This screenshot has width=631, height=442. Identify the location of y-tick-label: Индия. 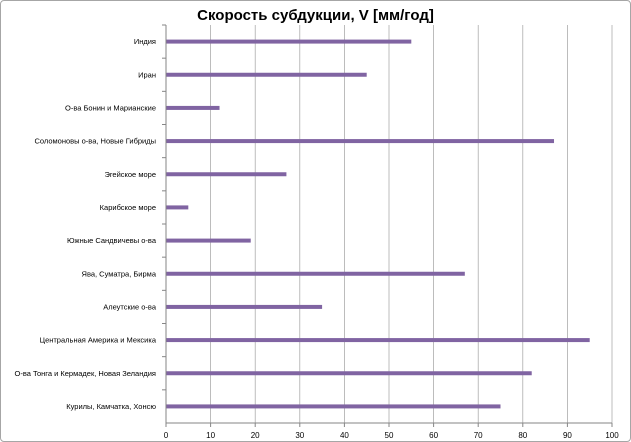
(145, 41).